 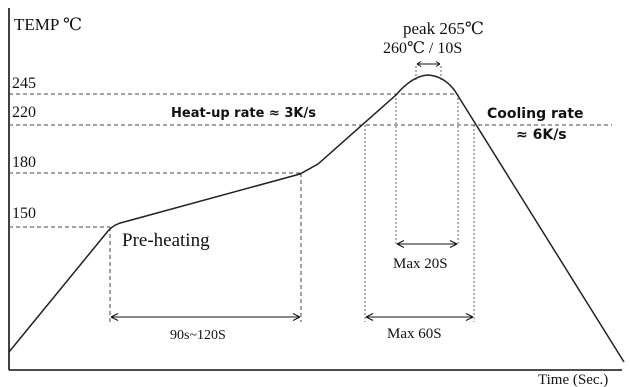 What do you see at coordinates (438, 64) in the screenshot?
I see `peak-arrow-head-right` at bounding box center [438, 64].